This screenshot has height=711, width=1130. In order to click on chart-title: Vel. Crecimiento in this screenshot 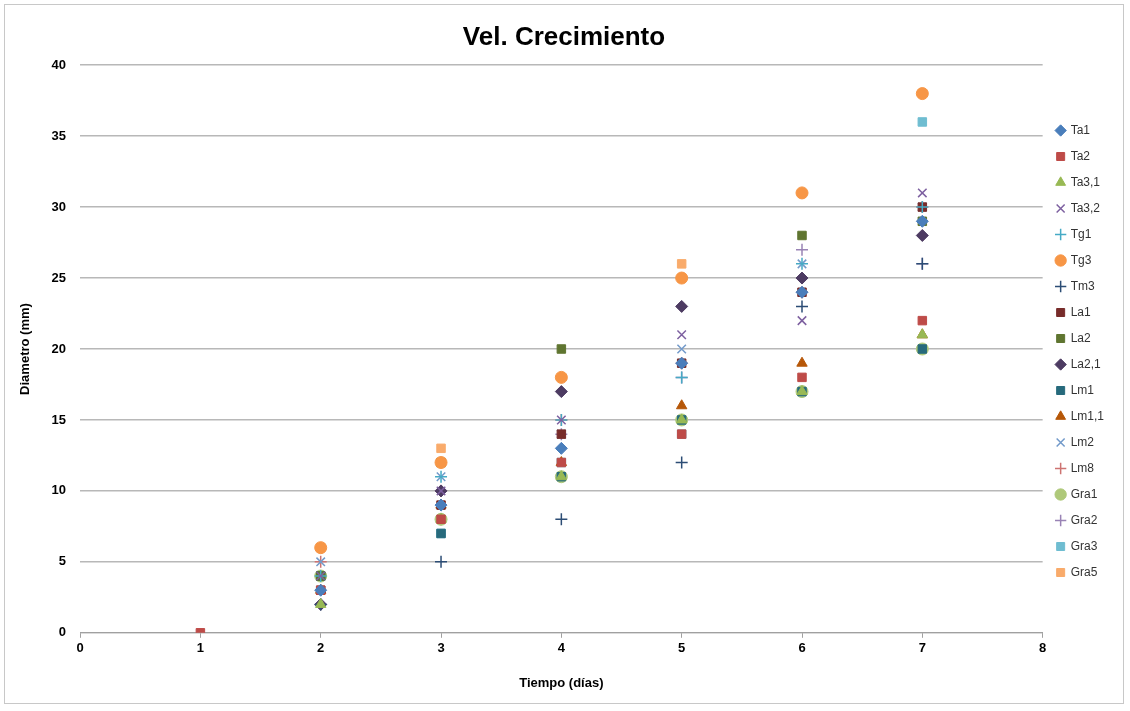, I will do `click(564, 35)`.